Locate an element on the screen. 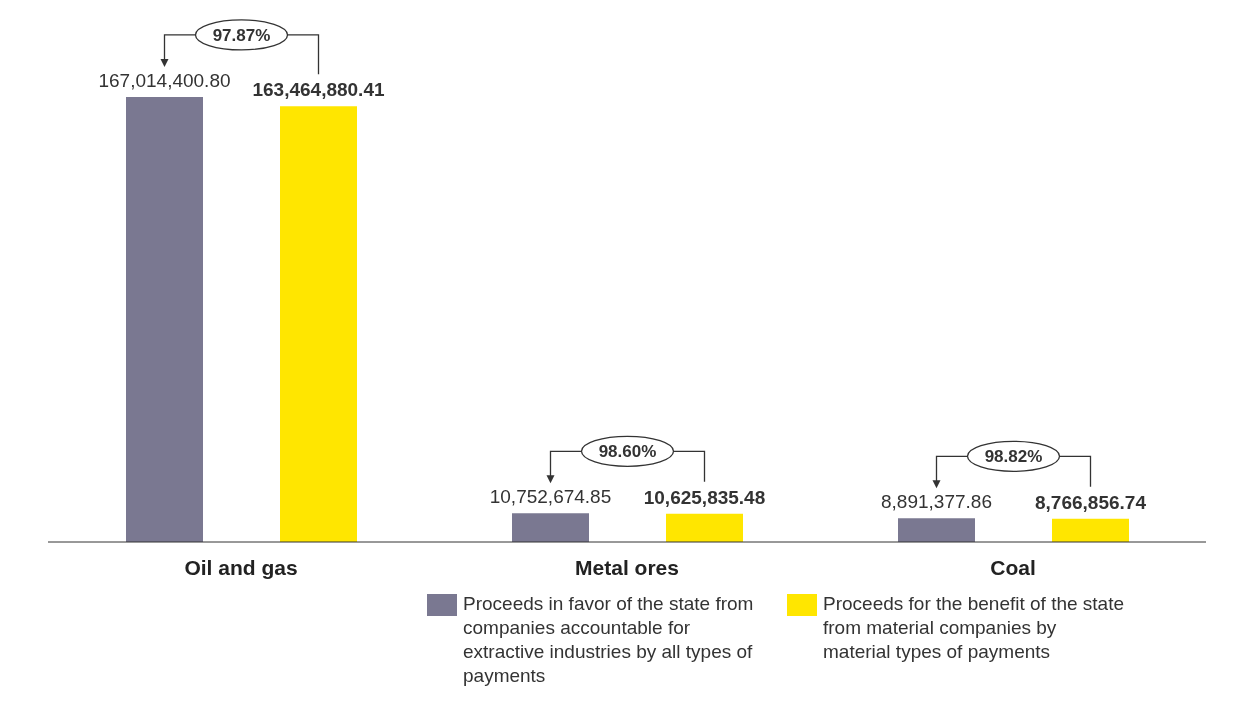 The height and width of the screenshot is (708, 1244). x-tick-label: Oil and gas is located at coordinates (241, 567).